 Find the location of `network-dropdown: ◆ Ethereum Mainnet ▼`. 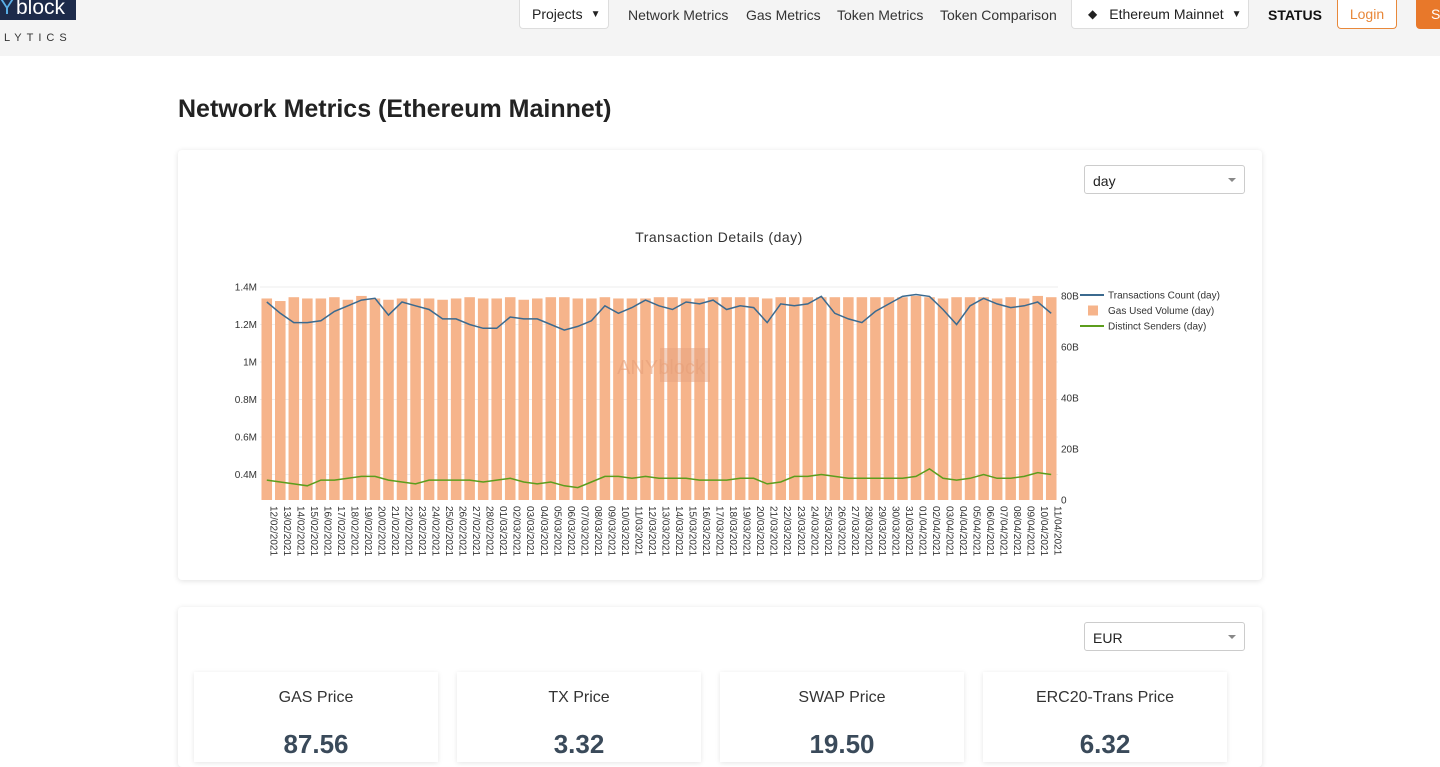

network-dropdown: ◆ Ethereum Mainnet ▼ is located at coordinates (1160, 14).